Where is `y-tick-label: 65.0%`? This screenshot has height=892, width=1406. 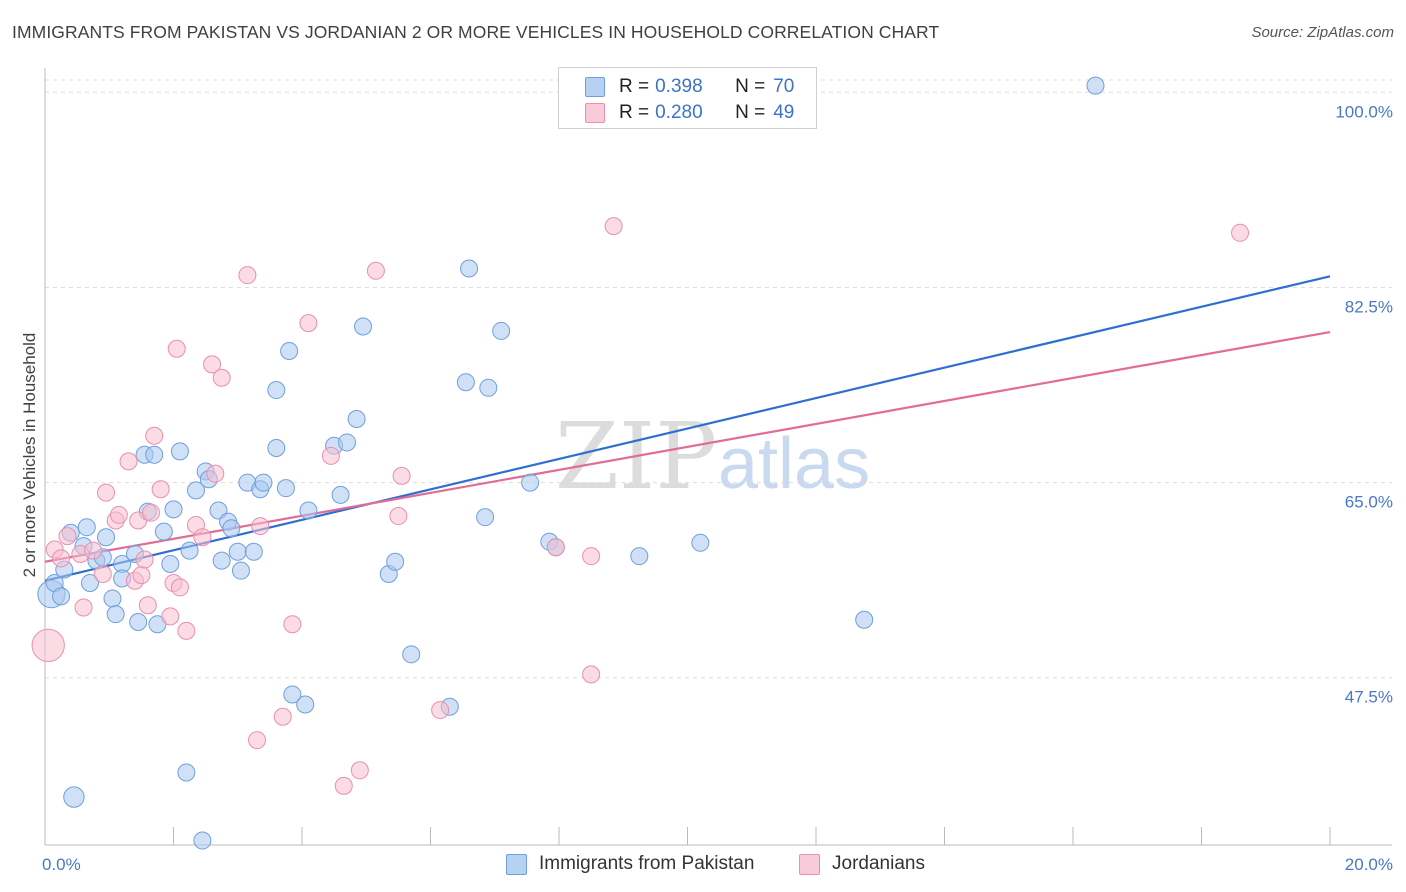 y-tick-label: 65.0% is located at coordinates (1369, 502).